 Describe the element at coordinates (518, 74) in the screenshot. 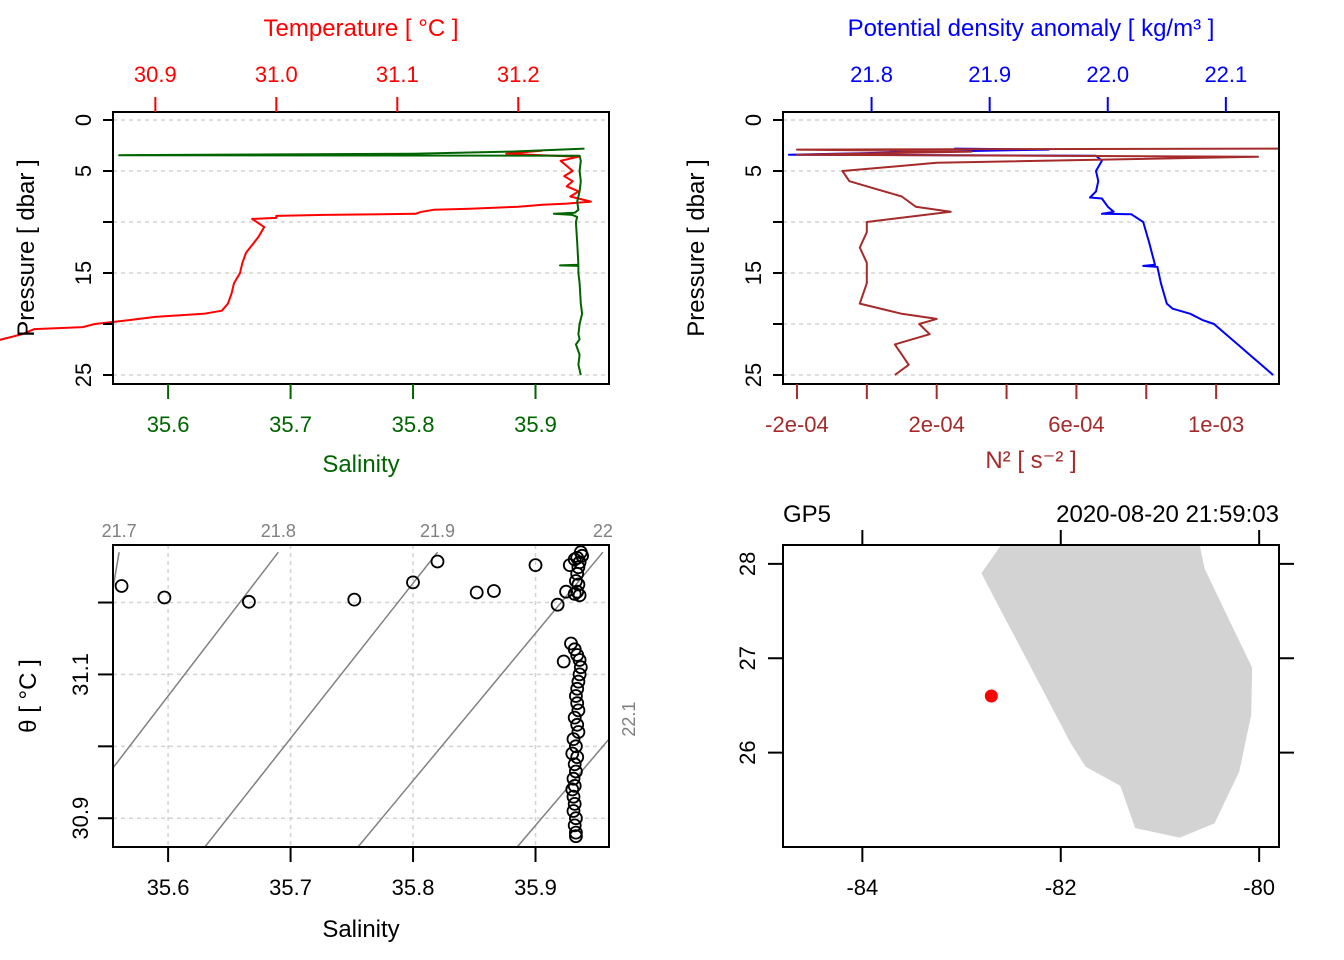

I see `top-tick-label: 31.2` at that location.